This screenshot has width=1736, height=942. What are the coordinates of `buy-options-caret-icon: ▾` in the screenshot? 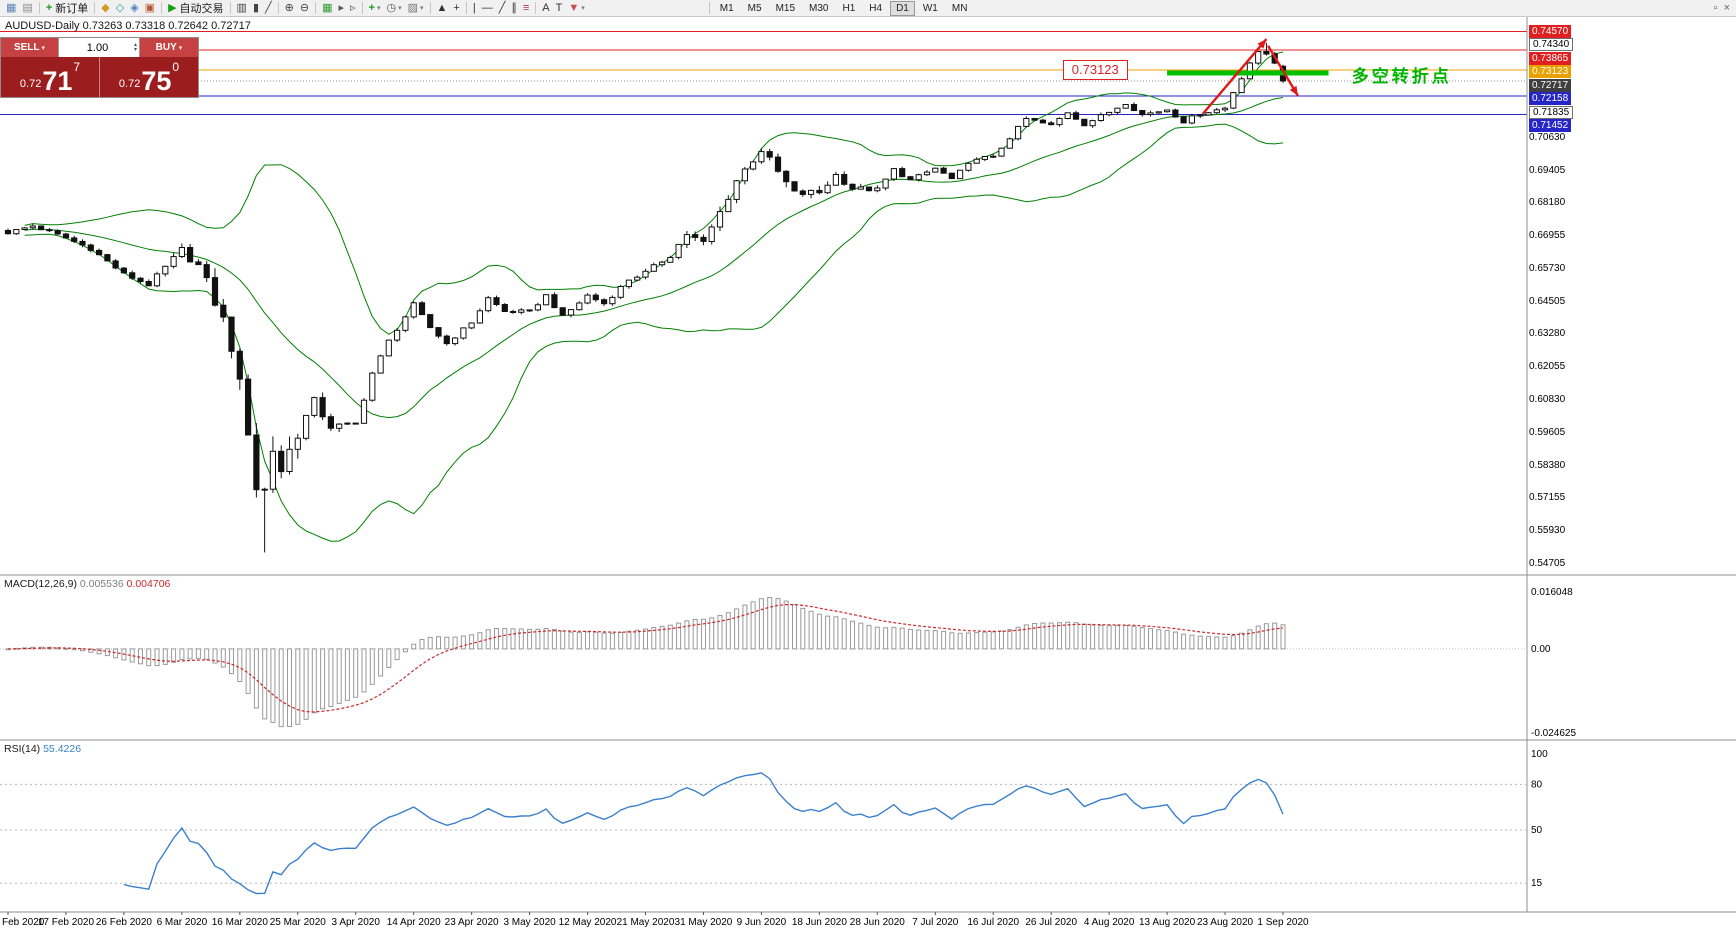 It's located at (180, 48).